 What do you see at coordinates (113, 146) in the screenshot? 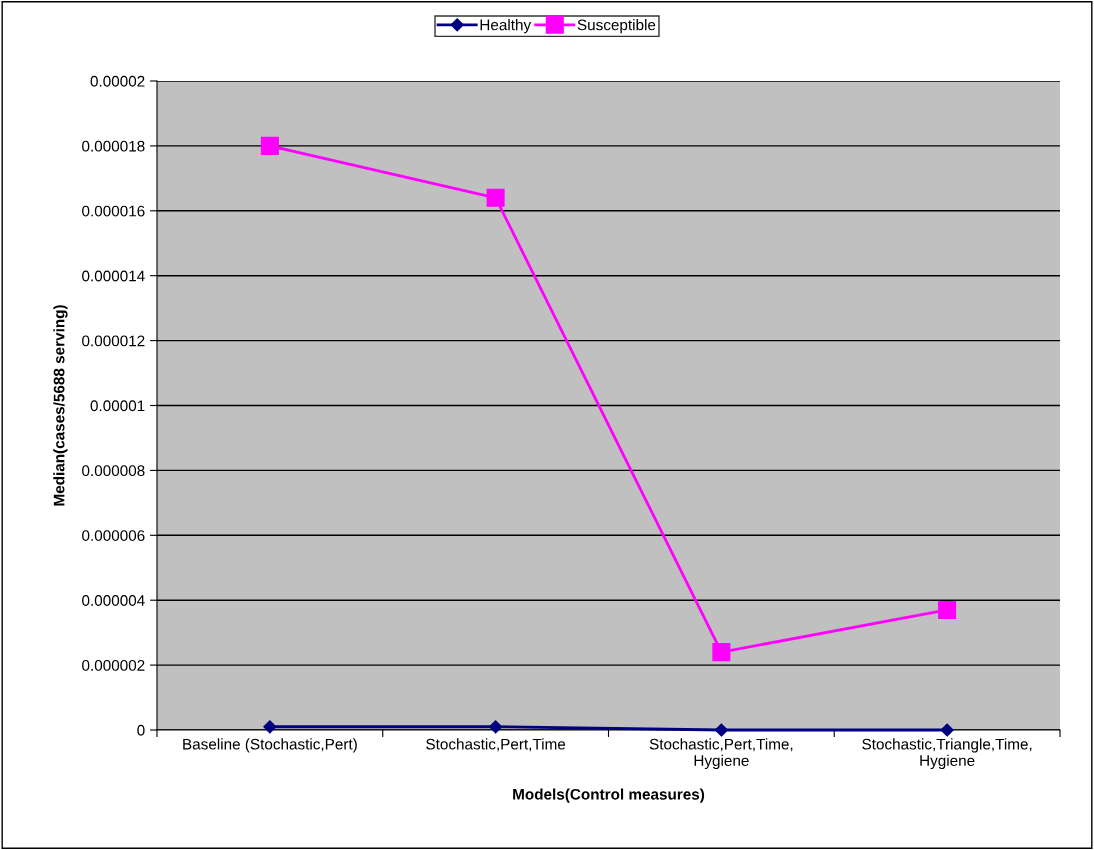
I see `y-tick-label: 0.000018` at bounding box center [113, 146].